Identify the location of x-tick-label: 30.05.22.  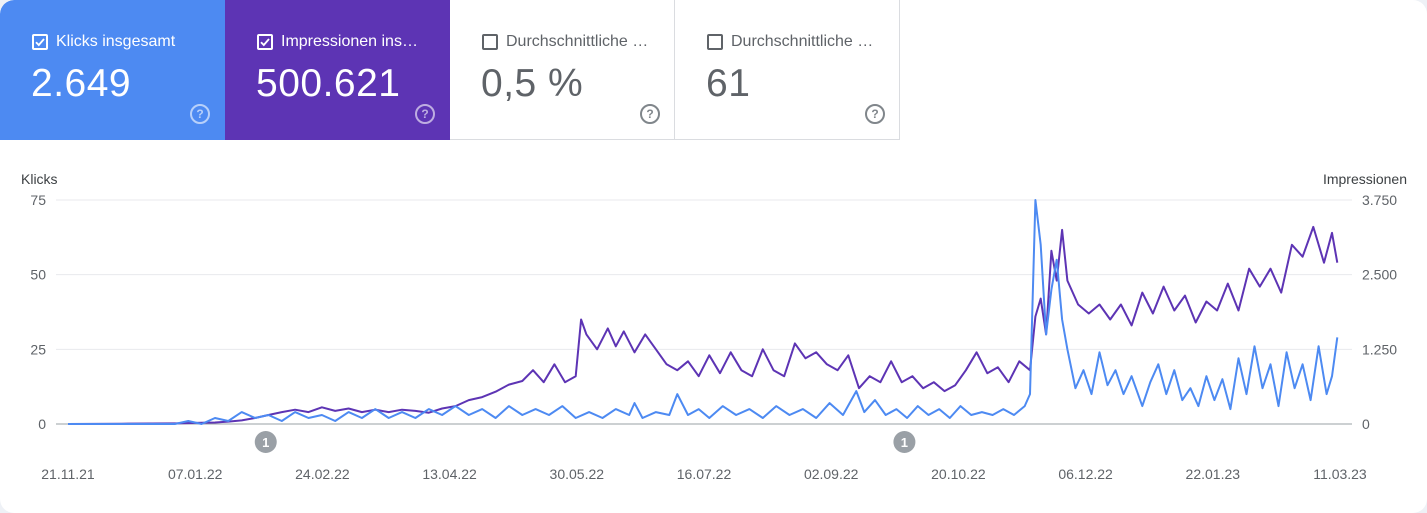
(577, 474).